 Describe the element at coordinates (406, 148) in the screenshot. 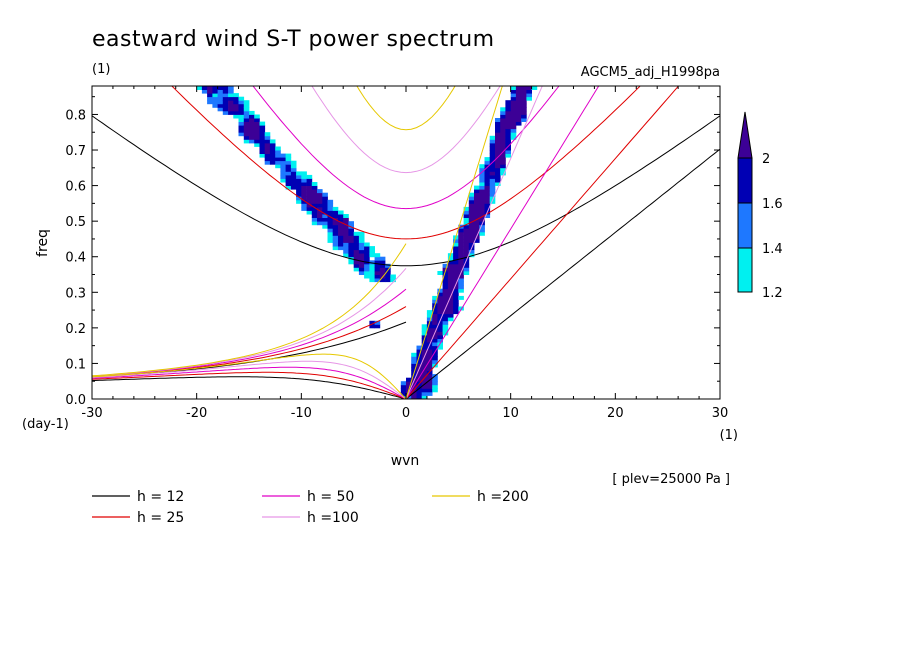

I see `gravity-curve` at that location.